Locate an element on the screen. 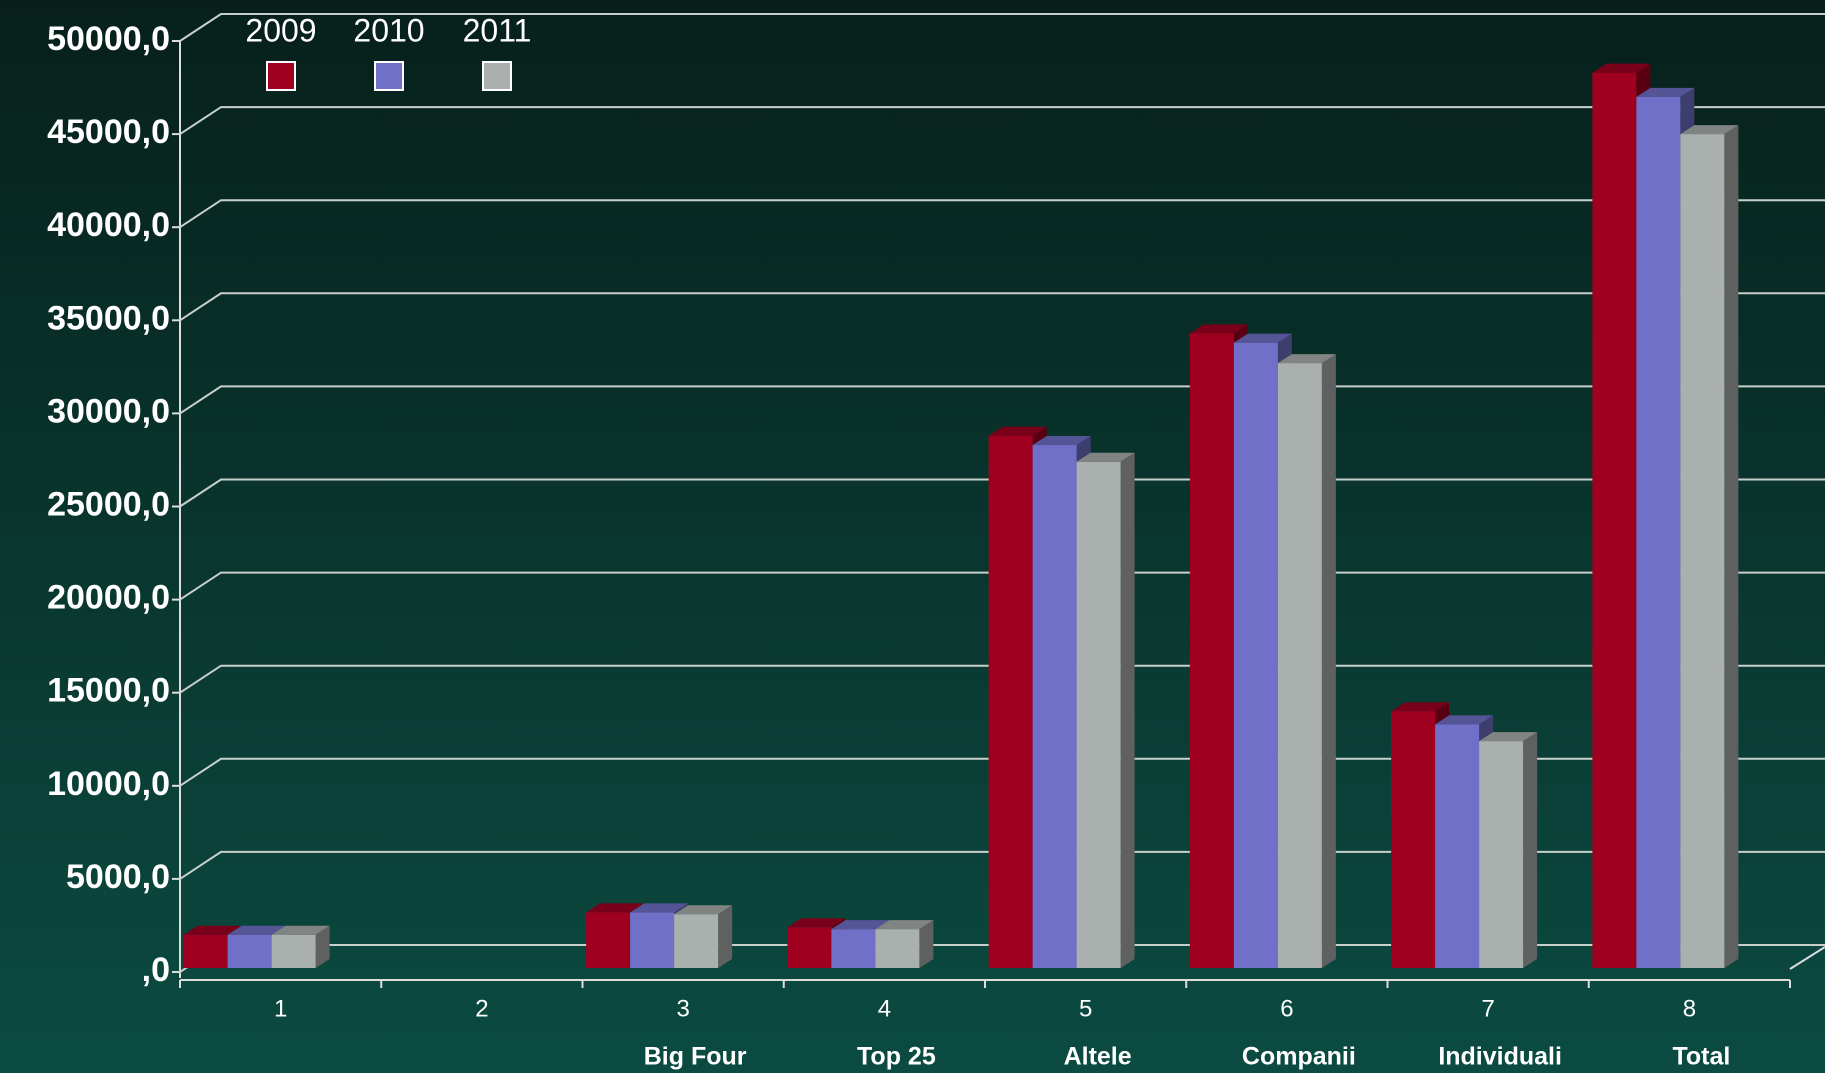 The image size is (1825, 1073). y-tick-label: 5000,0 is located at coordinates (118, 877).